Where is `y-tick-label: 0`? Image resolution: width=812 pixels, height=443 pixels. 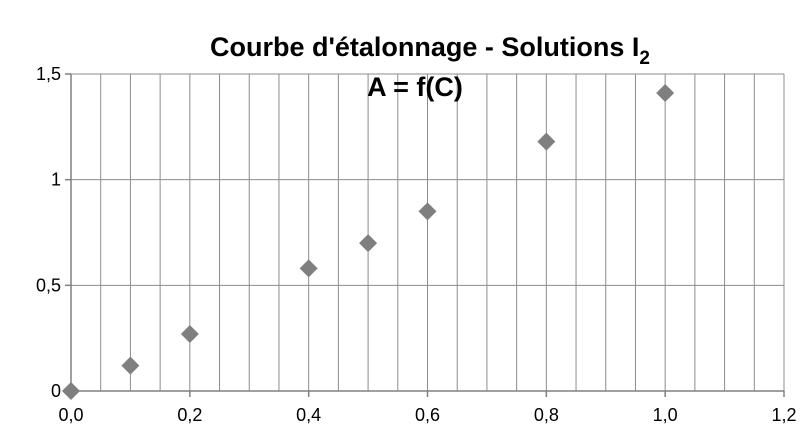 y-tick-label: 0 is located at coordinates (56, 391).